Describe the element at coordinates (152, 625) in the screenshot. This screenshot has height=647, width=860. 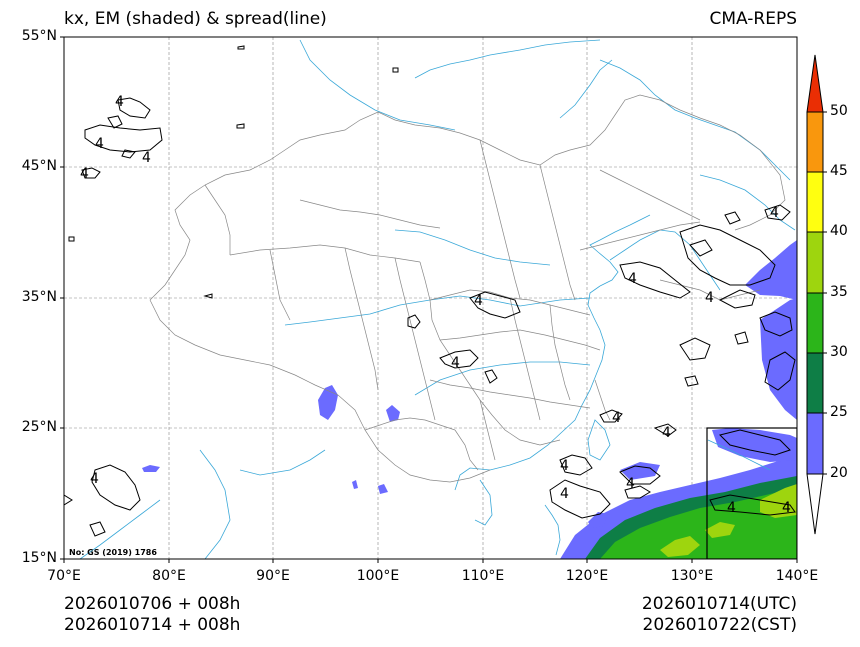
I see `init-time-cst: 2026010714 + 008h` at that location.